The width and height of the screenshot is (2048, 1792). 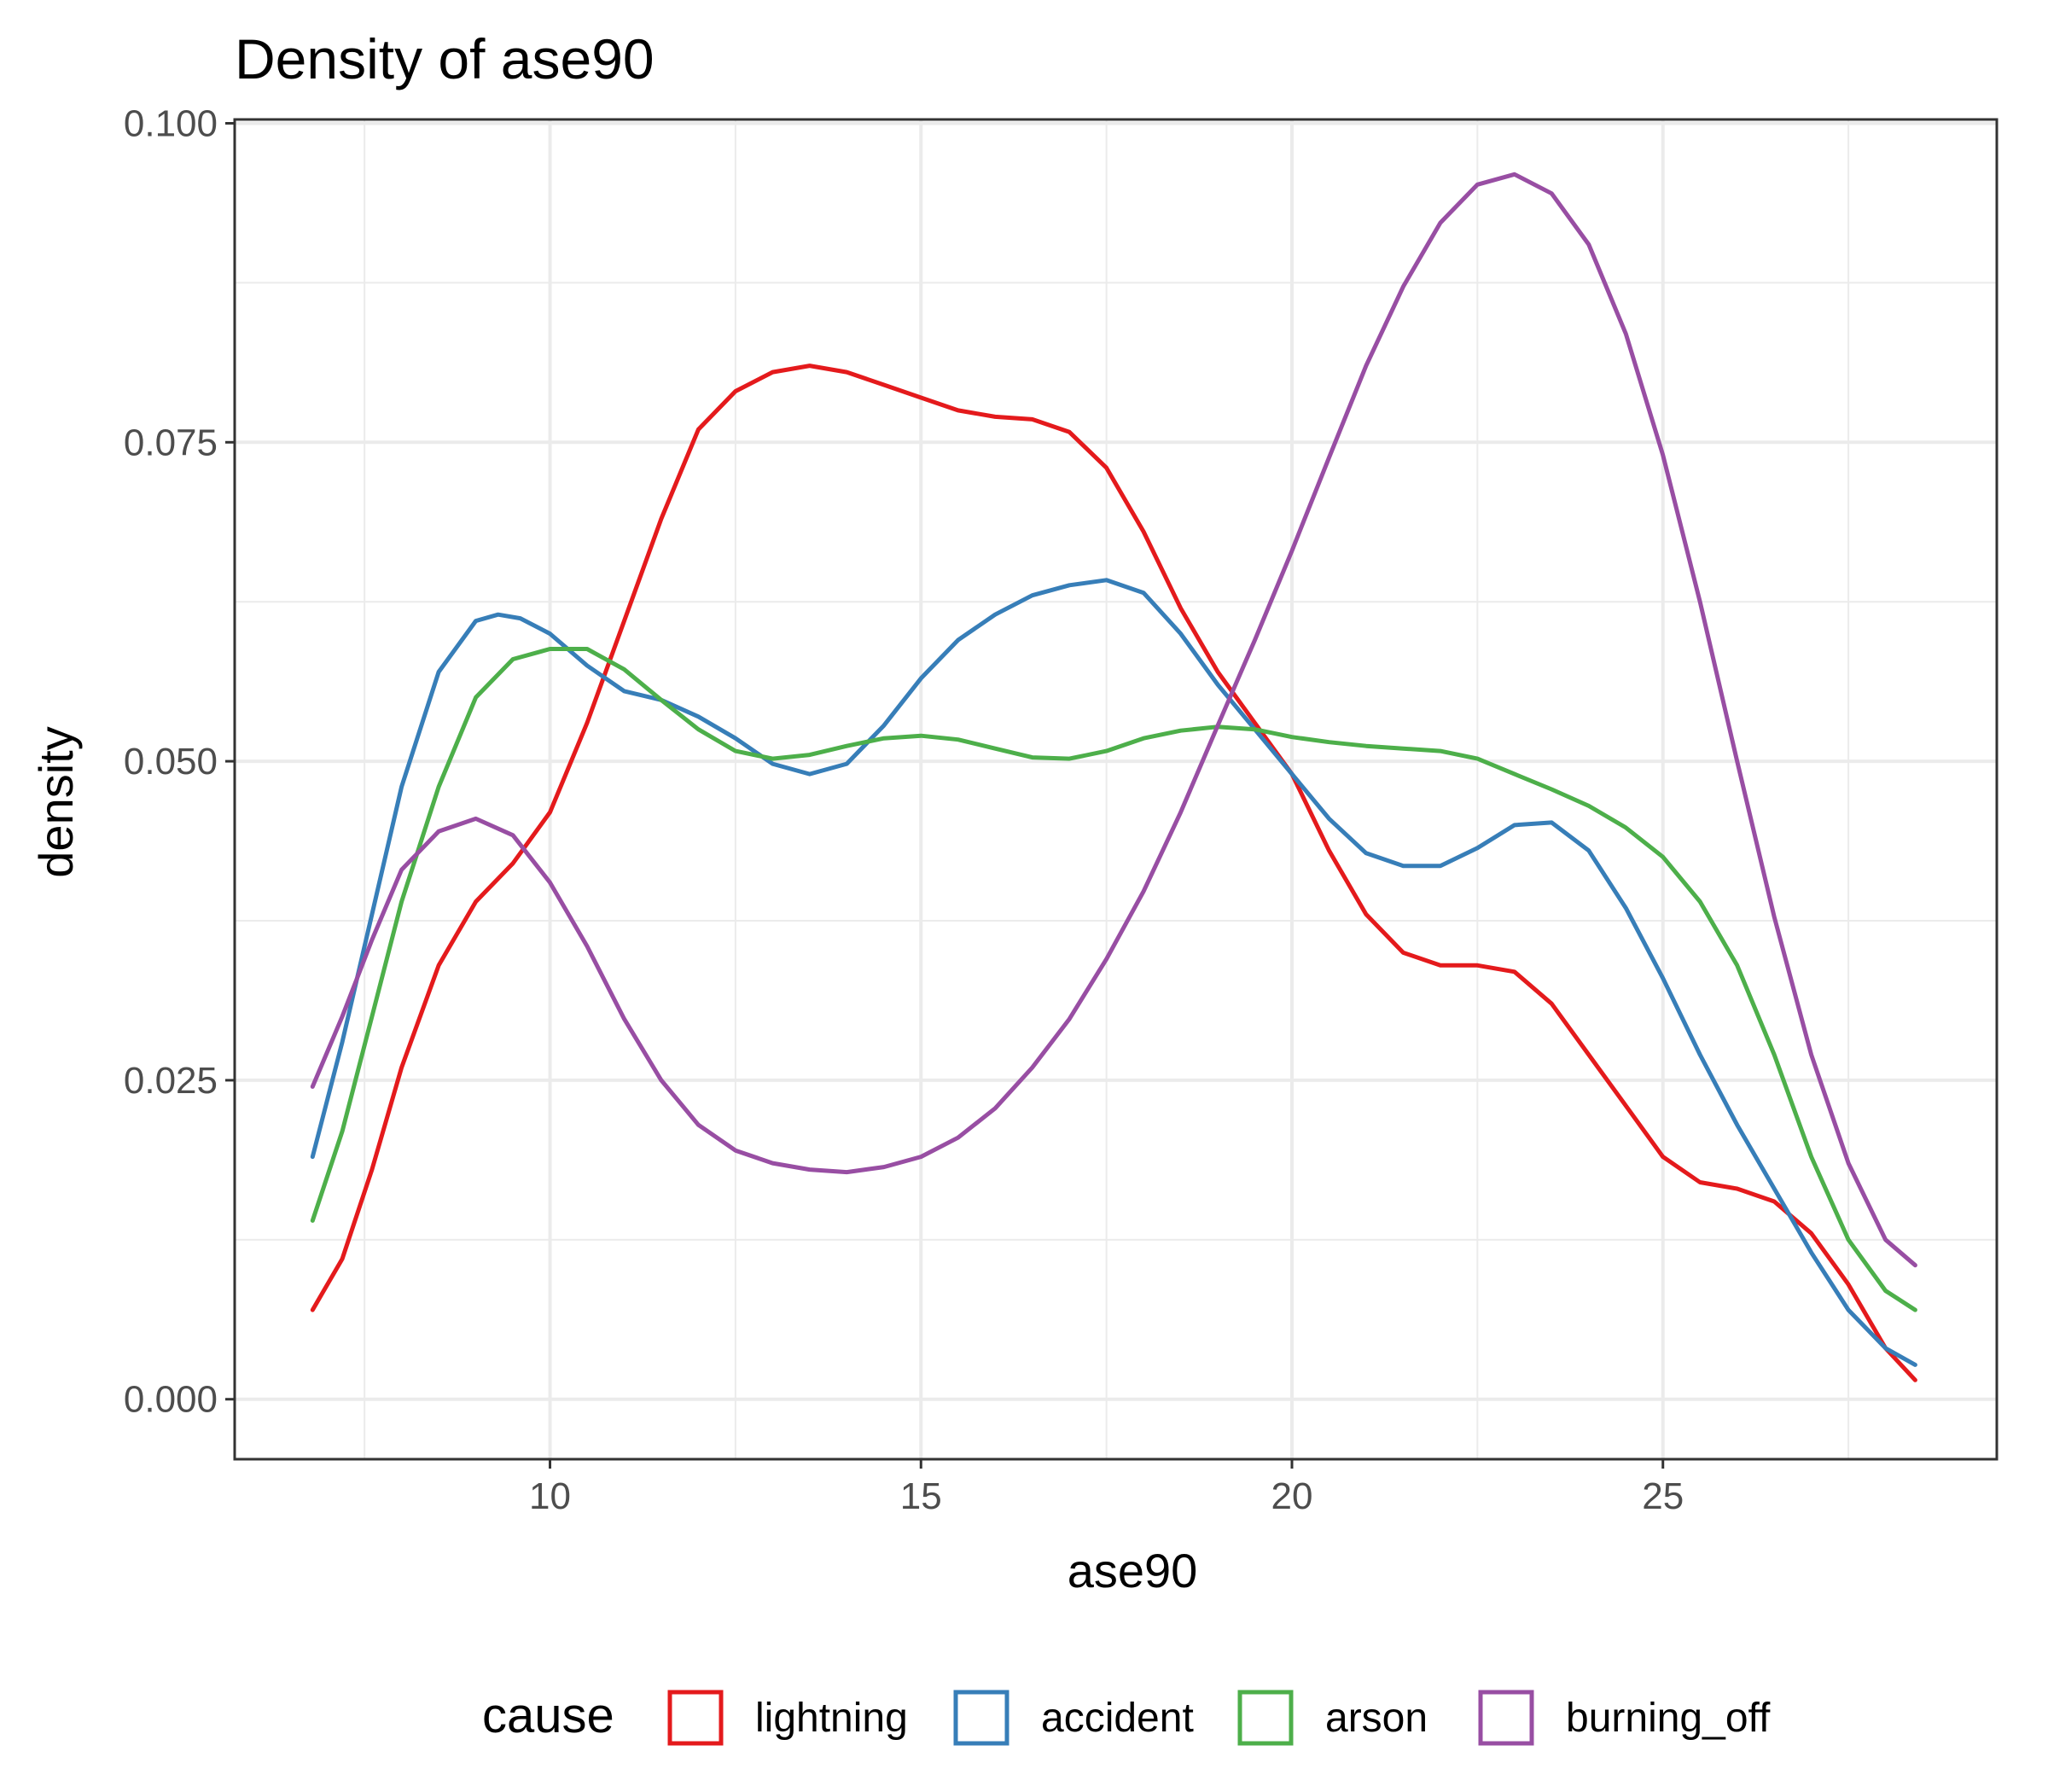 What do you see at coordinates (445, 59) in the screenshot?
I see `chart-title: Density of ase90` at bounding box center [445, 59].